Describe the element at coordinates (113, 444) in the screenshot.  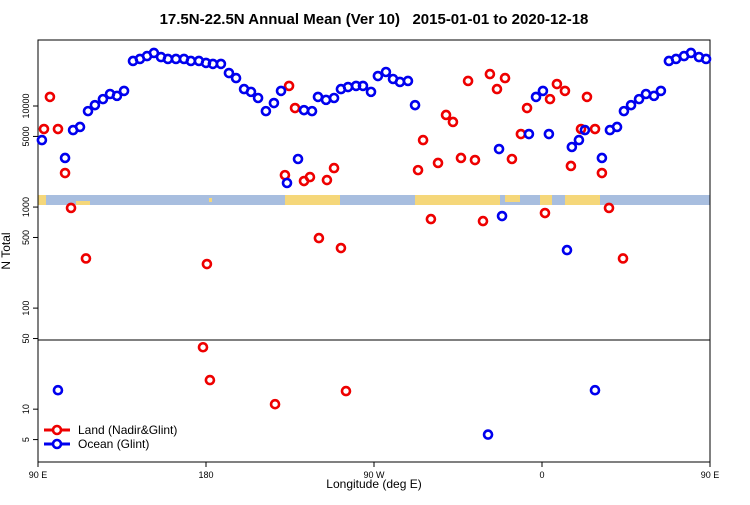
I see `legend-label: Ocean (Glint)` at that location.